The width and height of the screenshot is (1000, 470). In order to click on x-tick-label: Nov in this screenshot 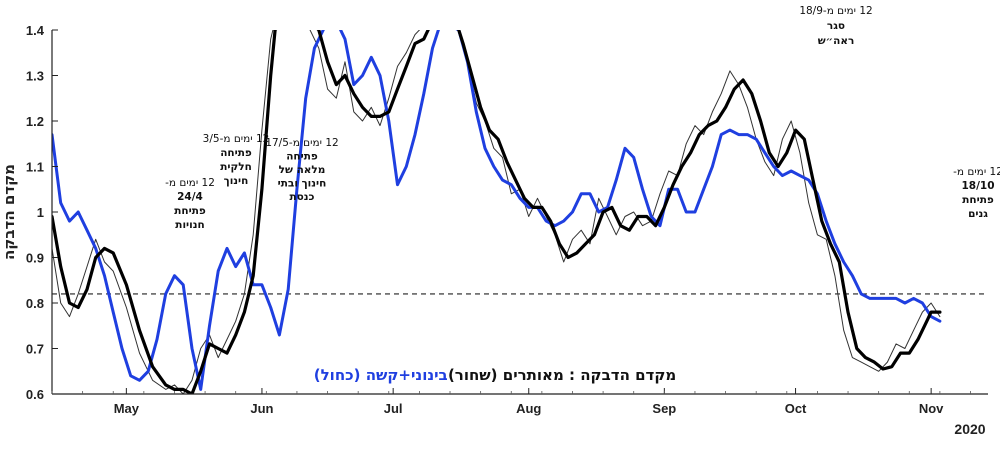, I will do `click(931, 408)`.